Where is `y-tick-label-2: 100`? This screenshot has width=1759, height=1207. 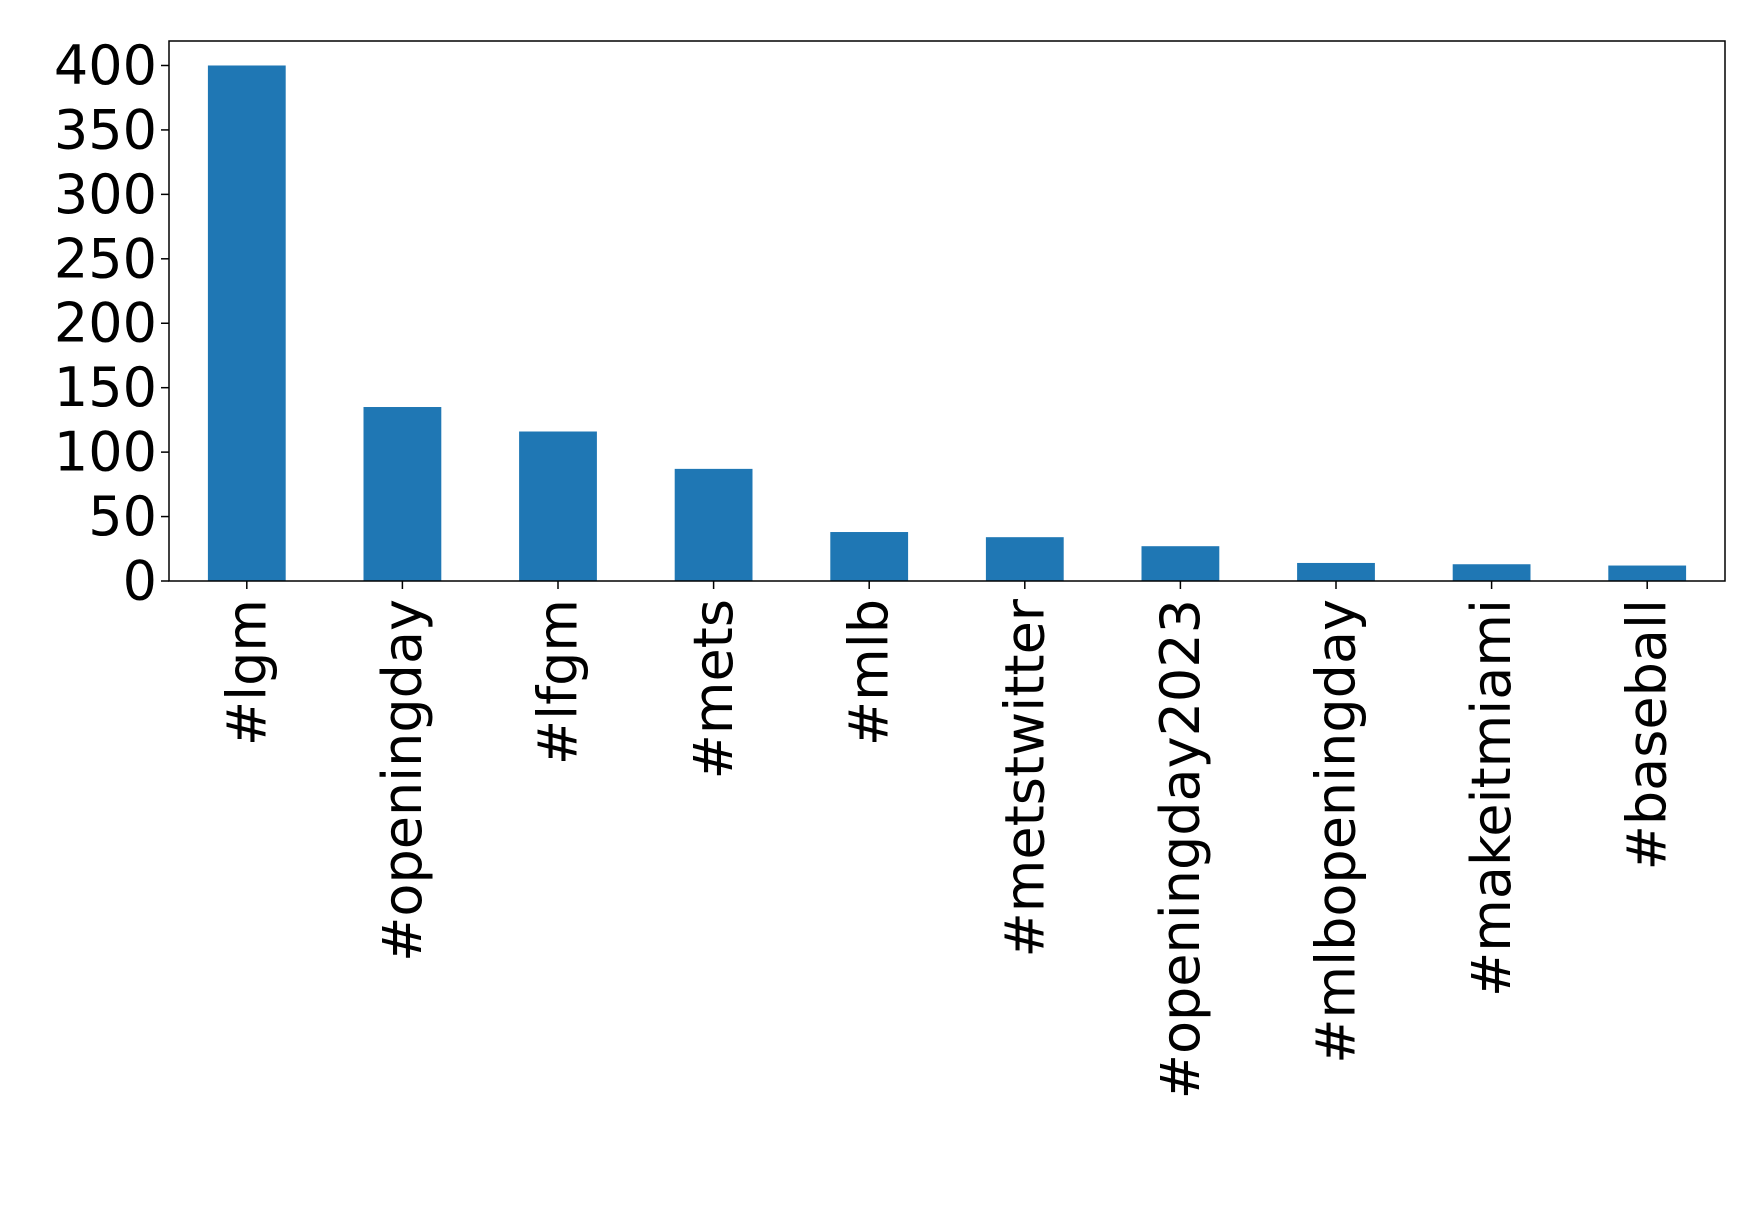 y-tick-label-2: 100 is located at coordinates (105, 452).